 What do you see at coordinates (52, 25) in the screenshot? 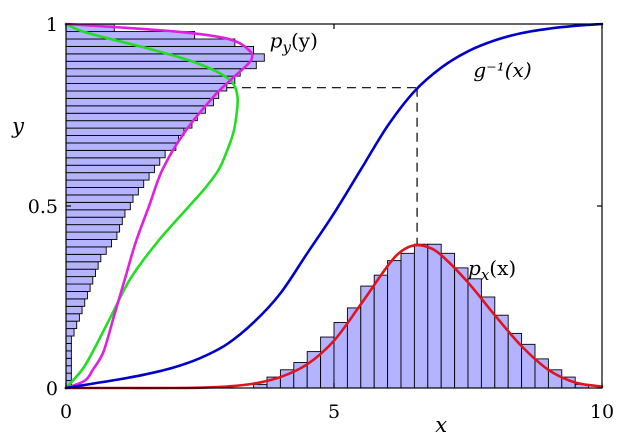
I see `y-tick-label: 1` at bounding box center [52, 25].